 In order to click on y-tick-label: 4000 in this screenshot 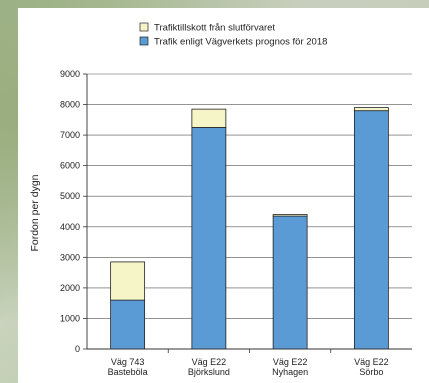, I will do `click(70, 227)`.